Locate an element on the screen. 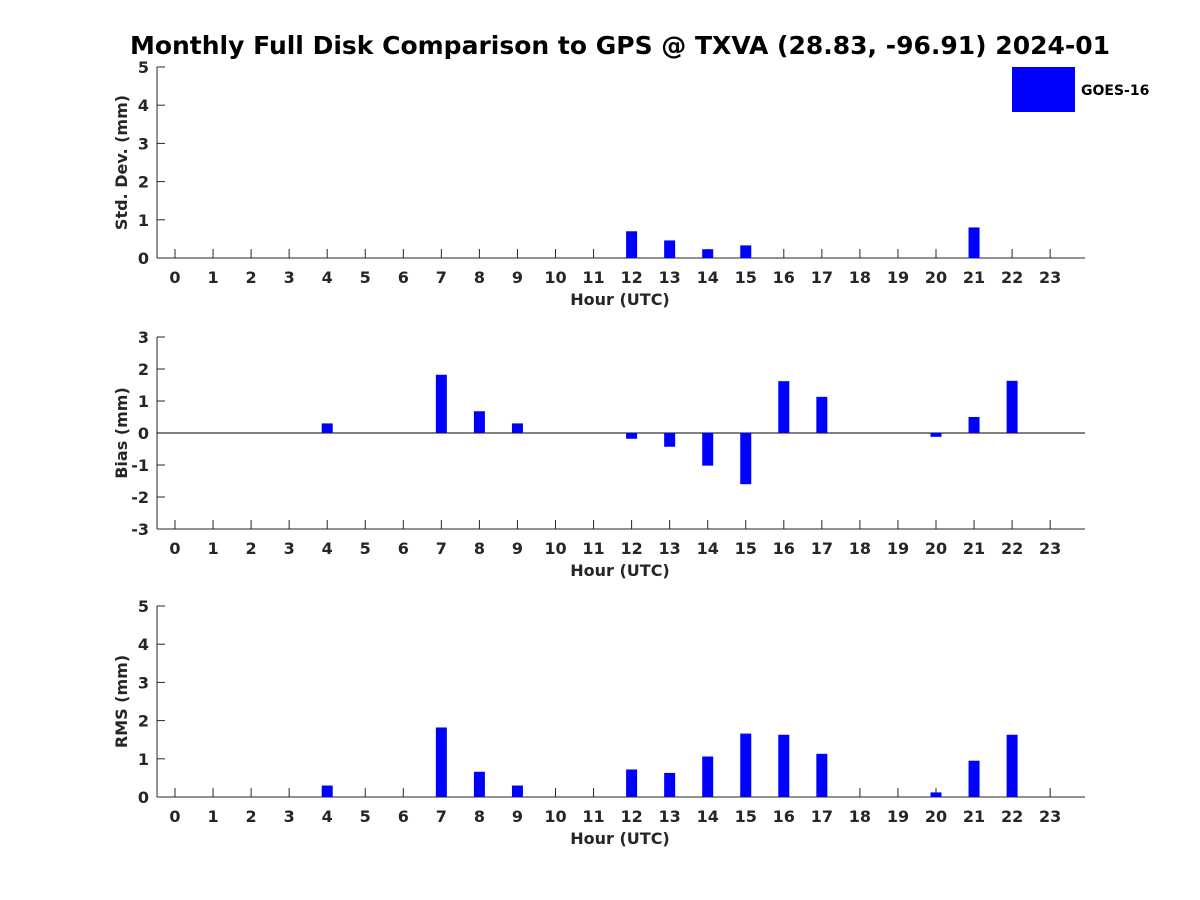  y-axis-label: RMS (mm) is located at coordinates (121, 701).